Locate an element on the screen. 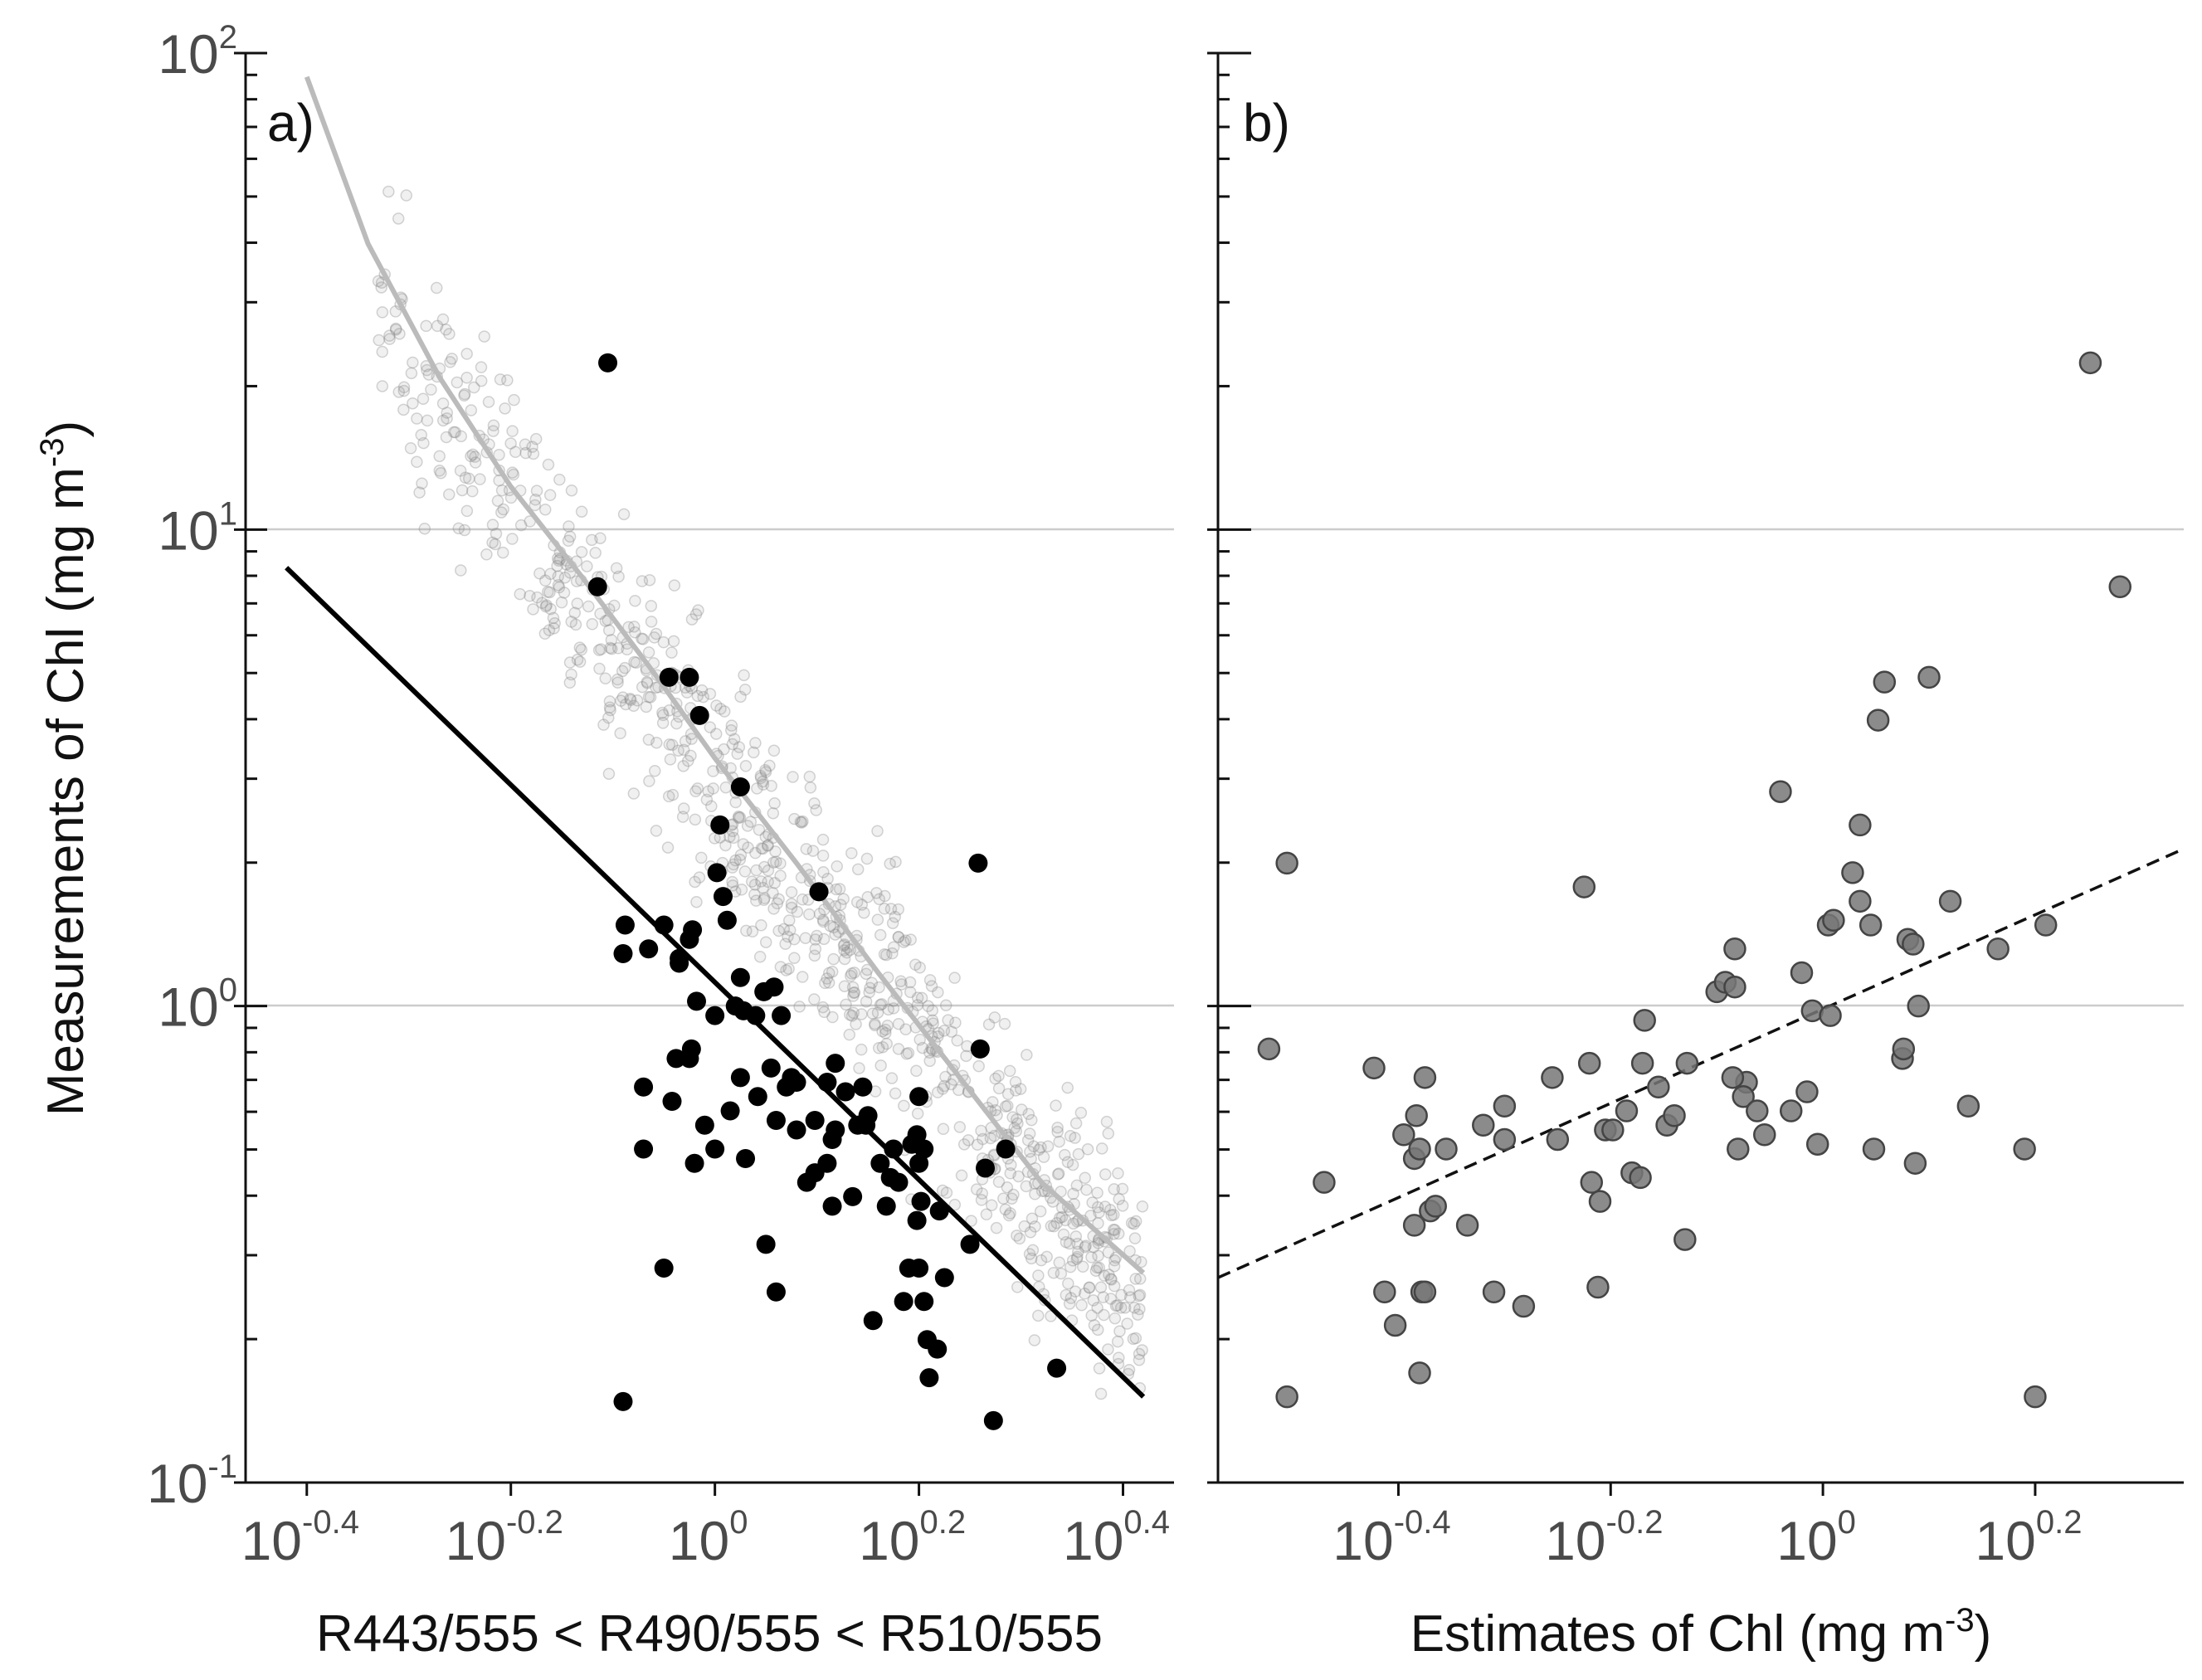  panel-b-label: b) is located at coordinates (1266, 123).